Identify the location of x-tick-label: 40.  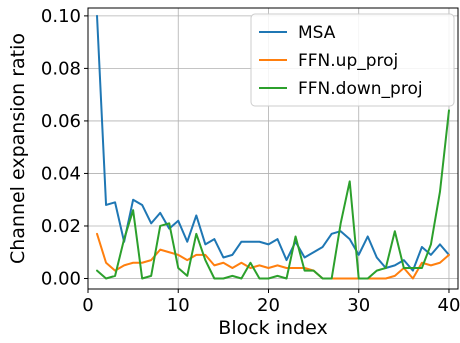
(449, 305).